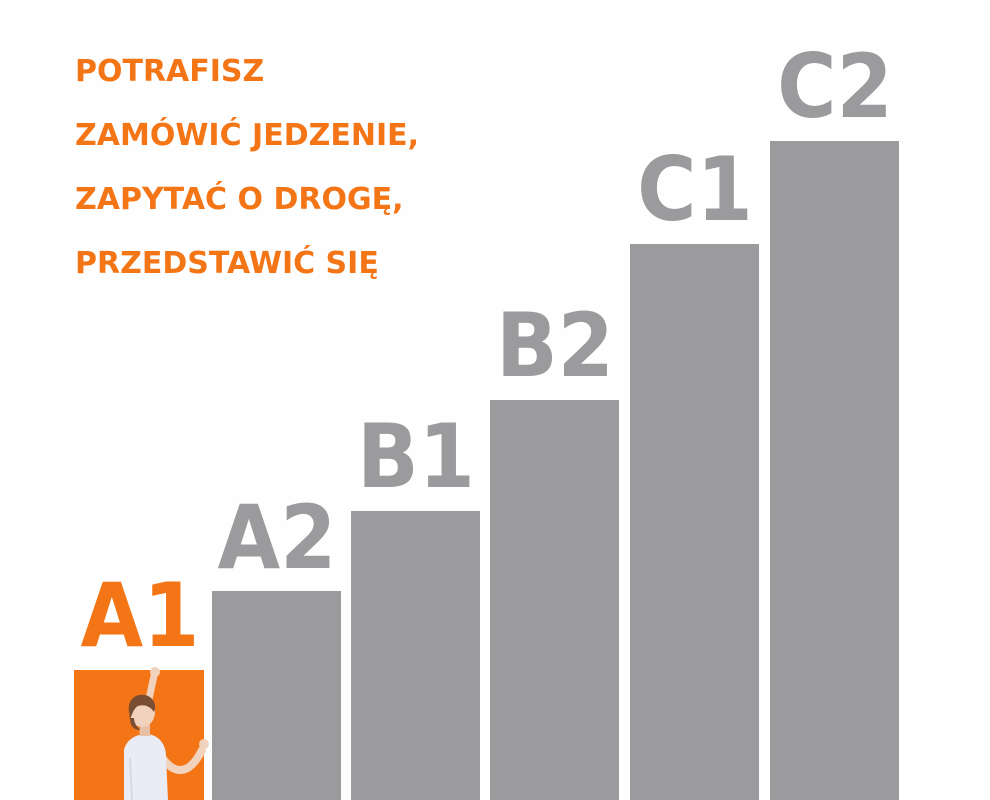  Describe the element at coordinates (554, 600) in the screenshot. I see `step-b2-block` at that location.